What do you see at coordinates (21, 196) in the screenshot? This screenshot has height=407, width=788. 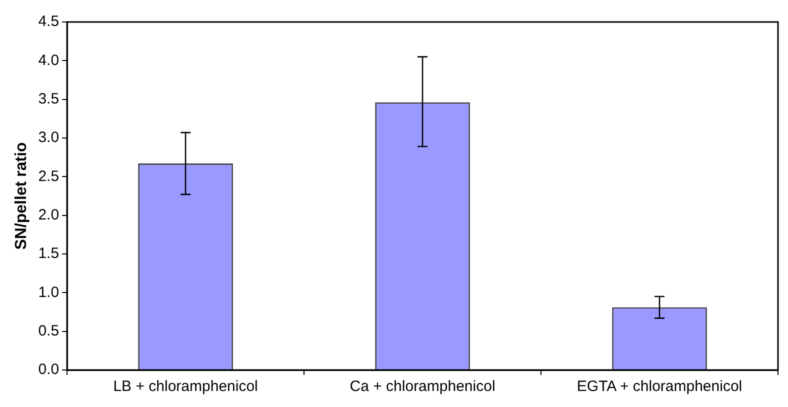 I see `y-axis-title: SN/pellet ratio` at bounding box center [21, 196].